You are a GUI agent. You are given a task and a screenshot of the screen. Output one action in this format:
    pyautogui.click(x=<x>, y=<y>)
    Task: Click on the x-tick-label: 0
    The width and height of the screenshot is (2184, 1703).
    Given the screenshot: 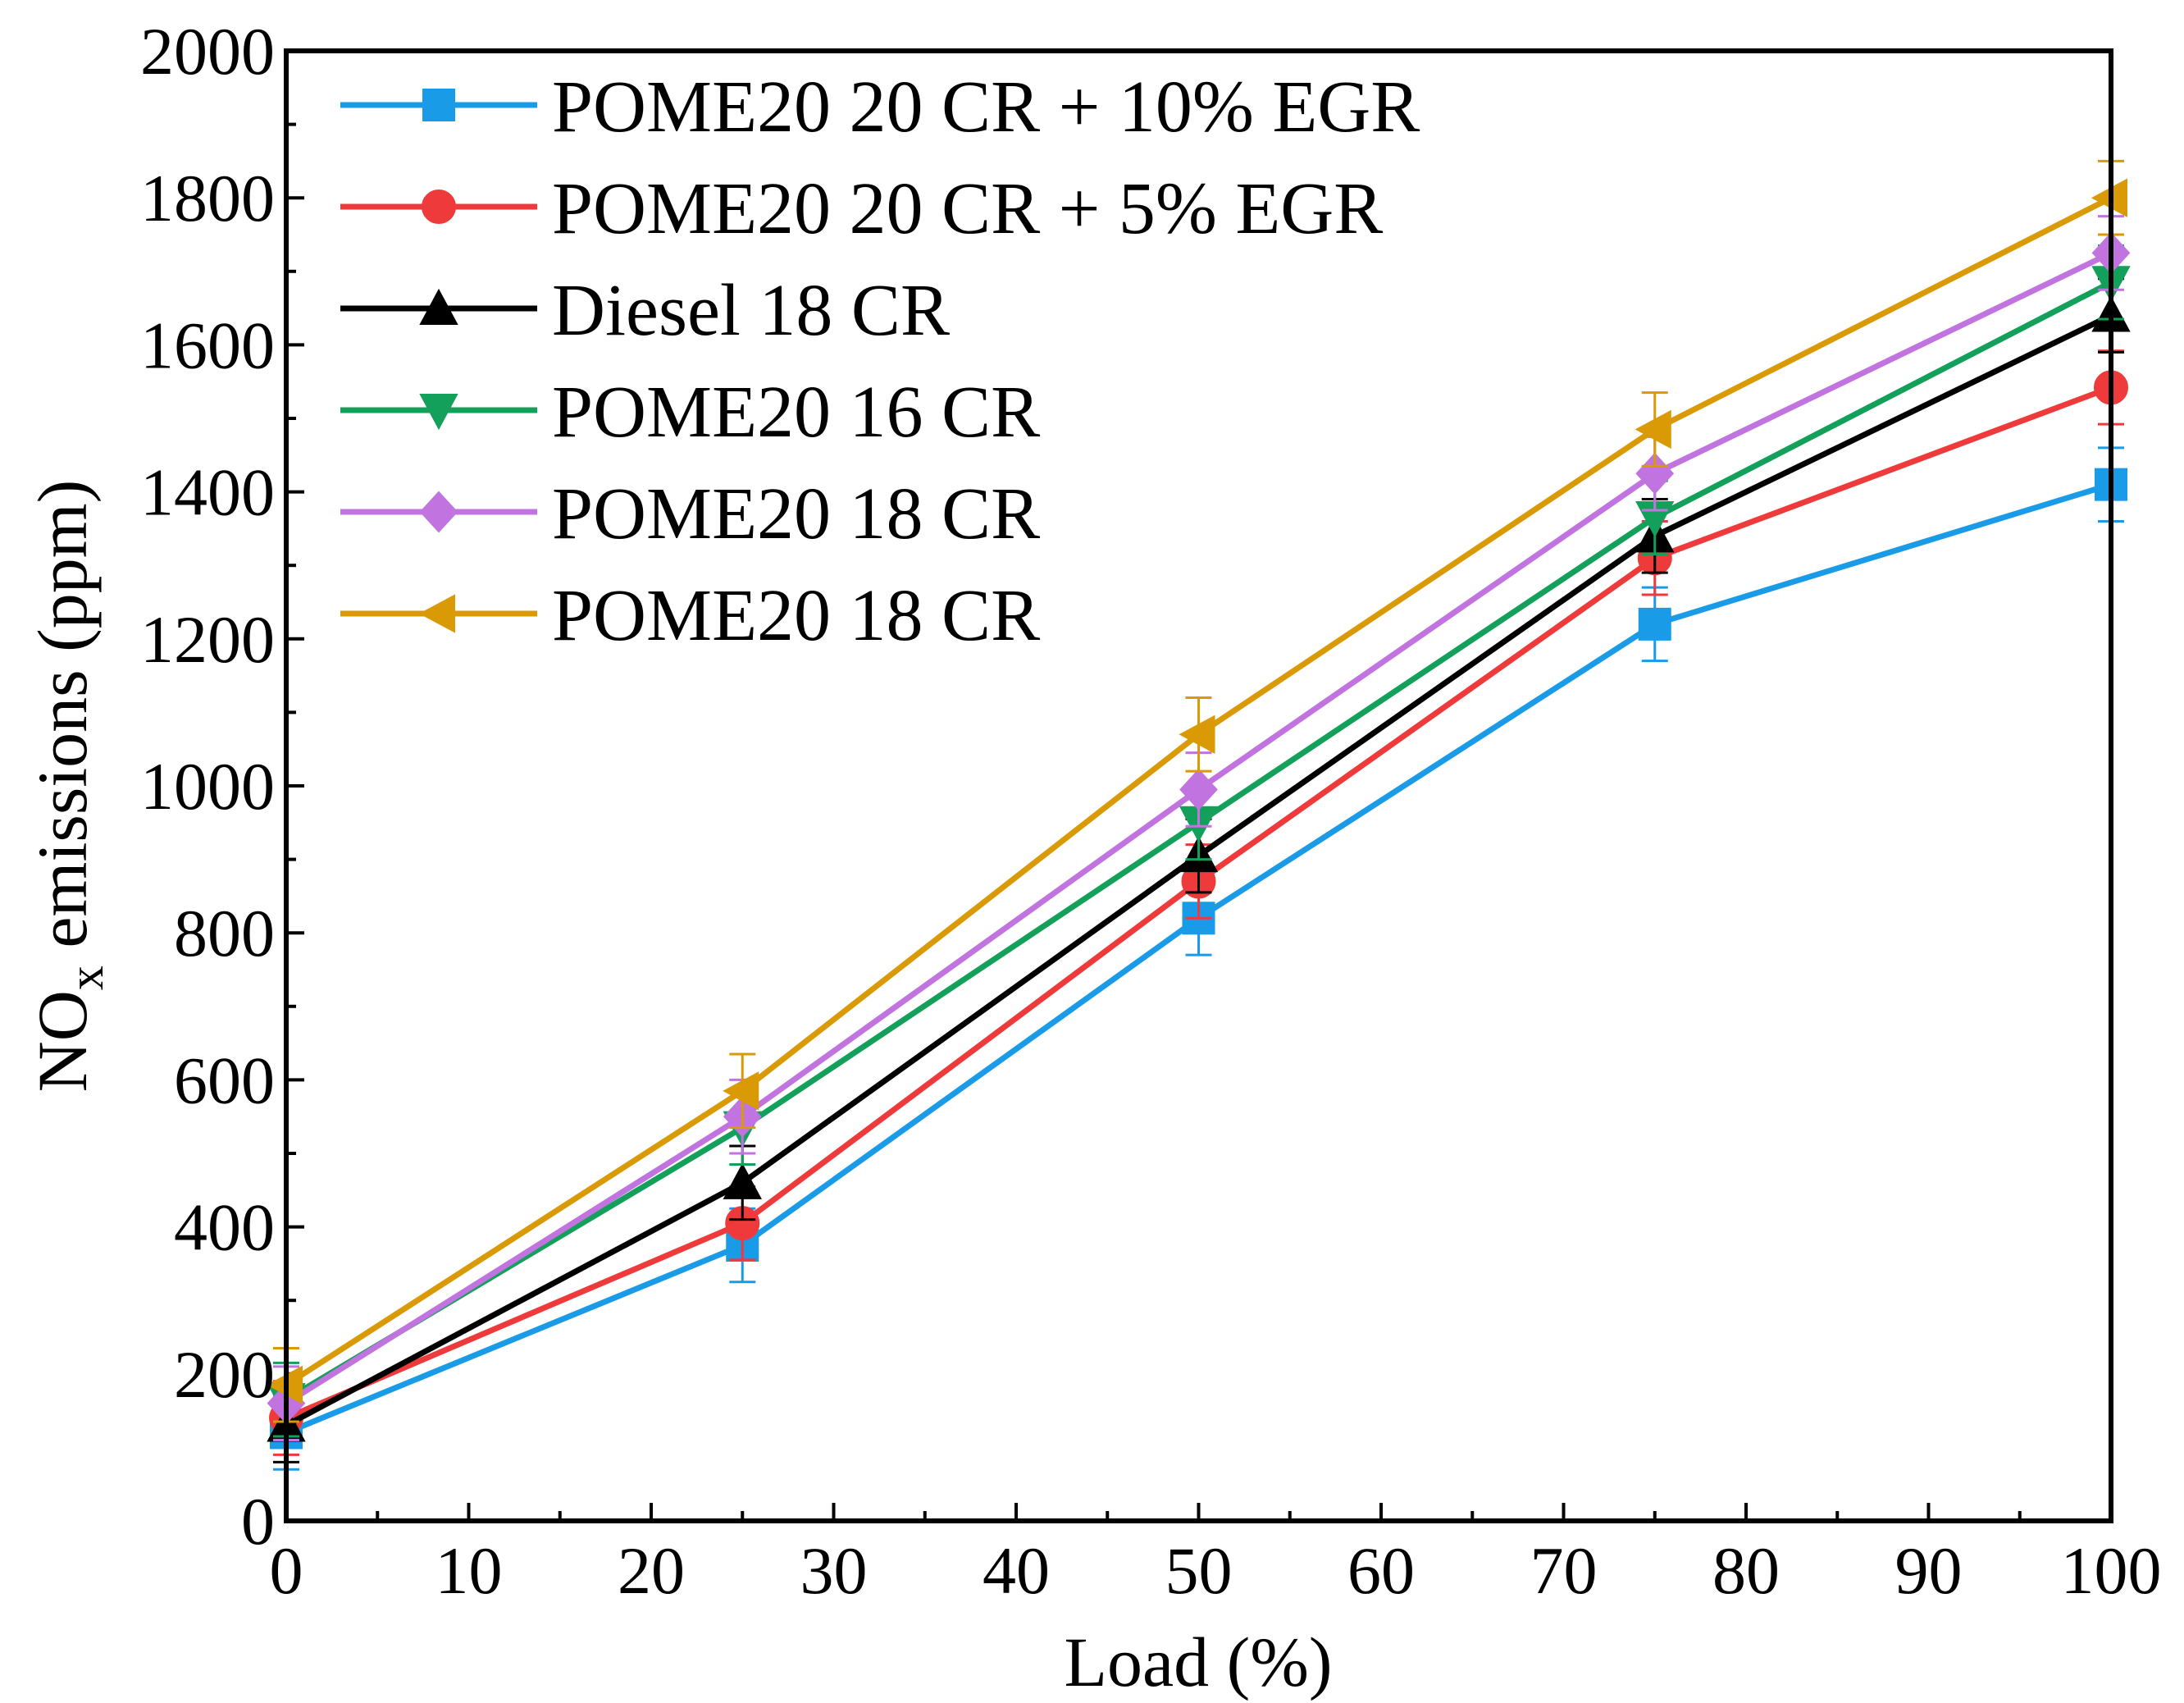 What is the action you would take?
    pyautogui.click(x=287, y=1570)
    